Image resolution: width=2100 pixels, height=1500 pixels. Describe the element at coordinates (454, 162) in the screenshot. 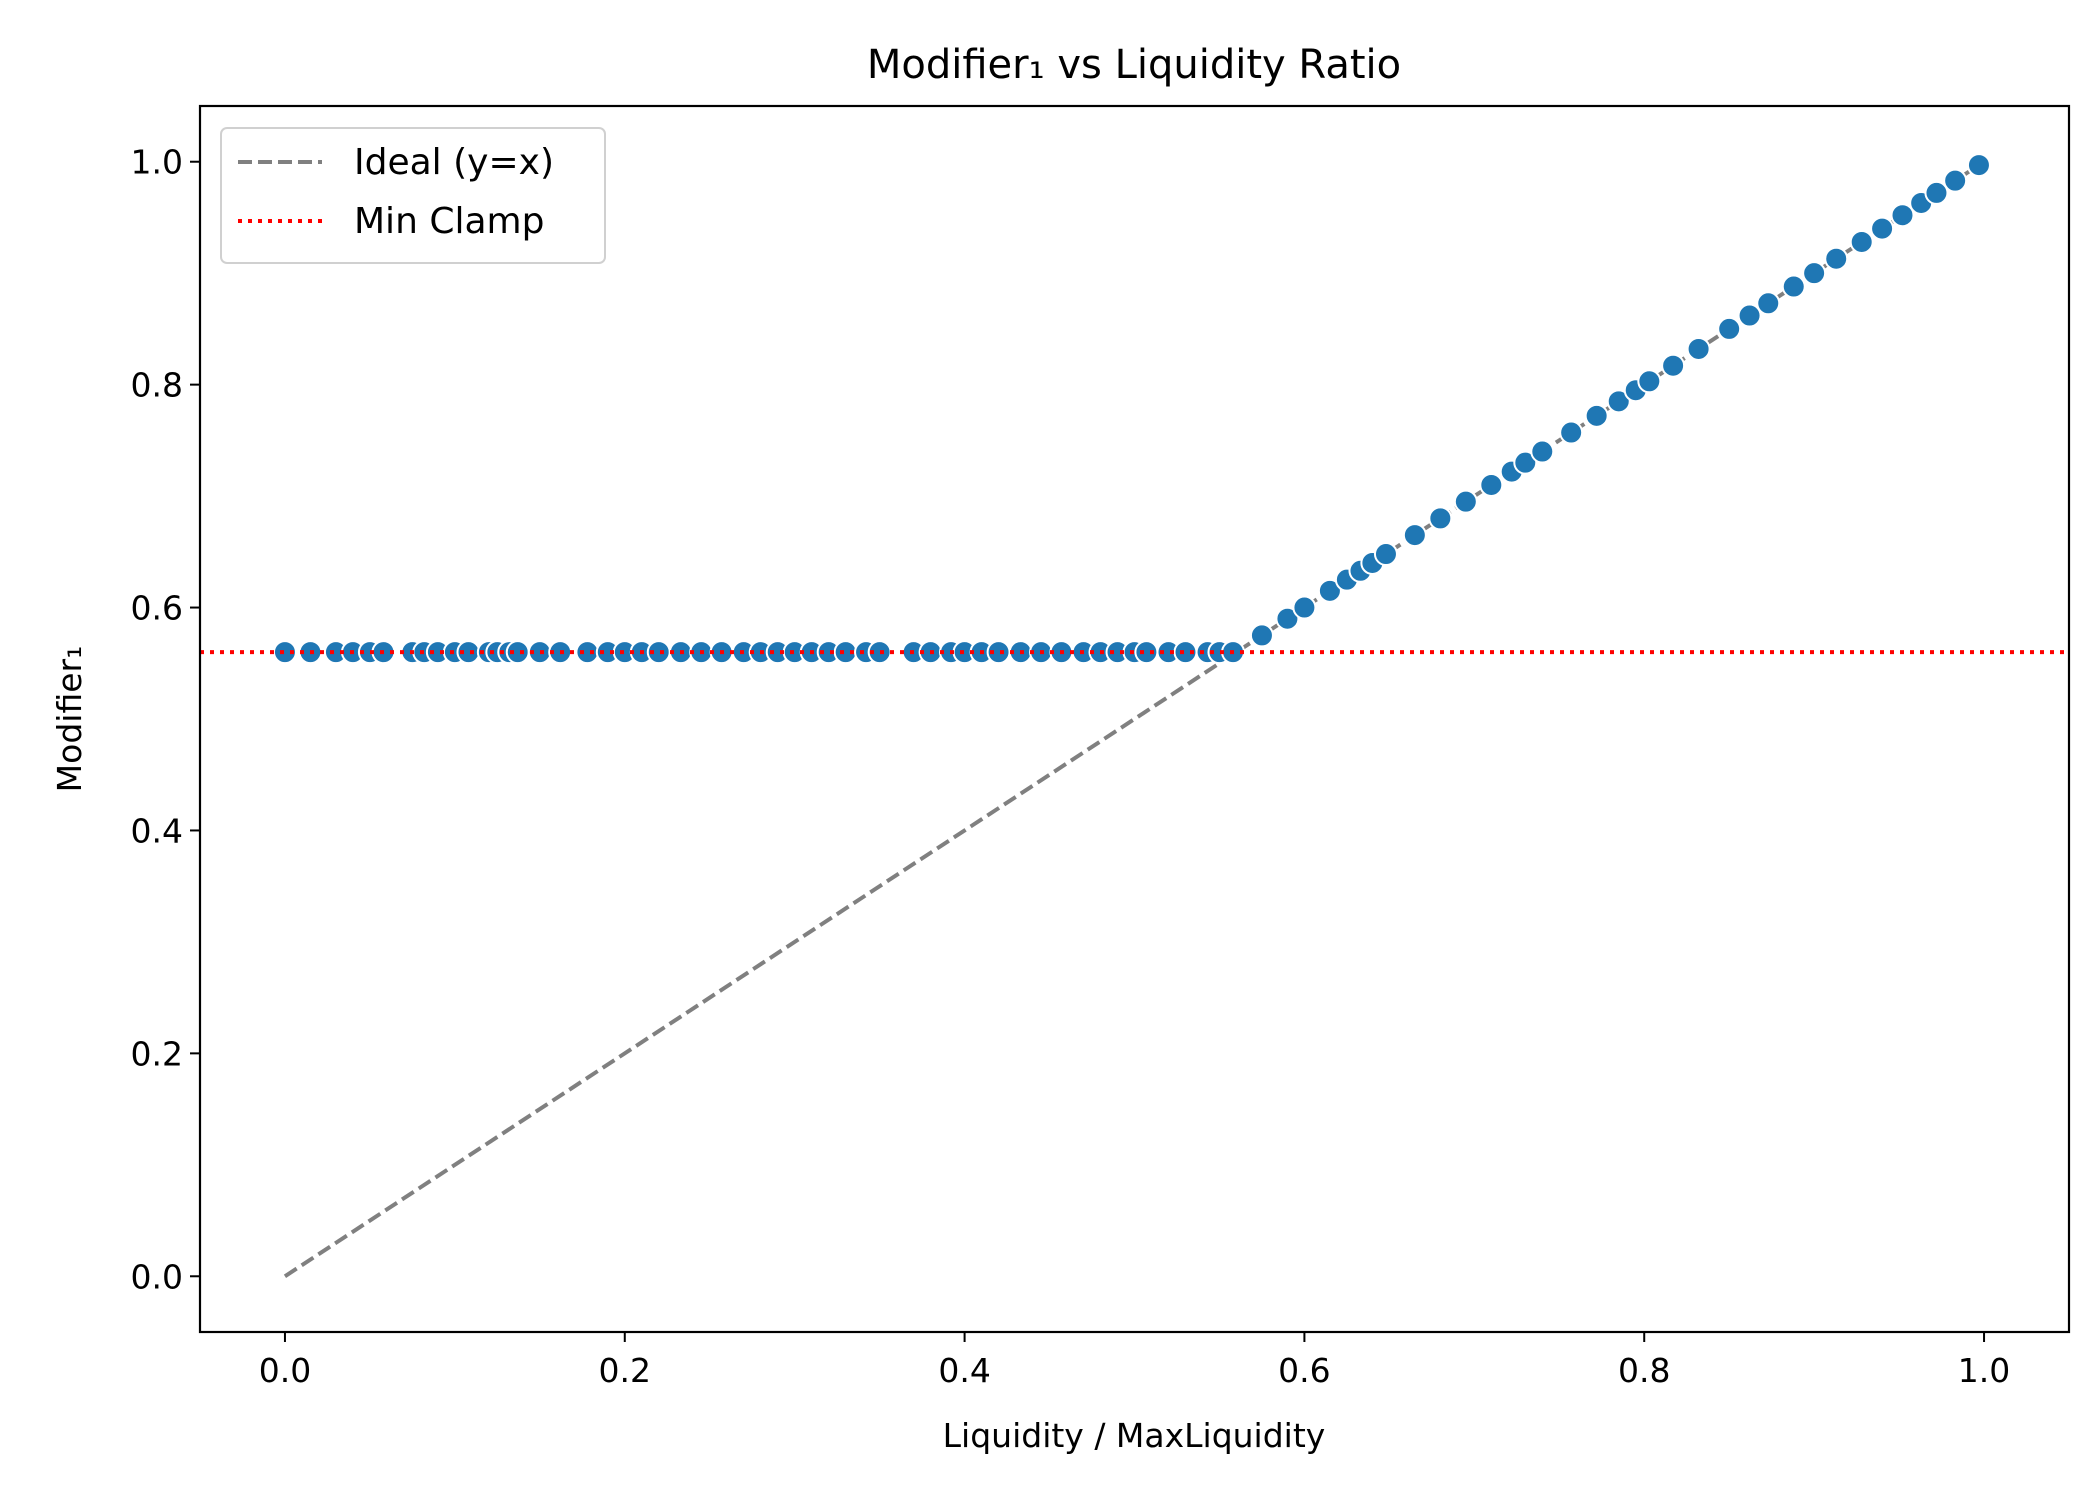

I see `legend-ideal-label: Ideal (y=x)` at that location.